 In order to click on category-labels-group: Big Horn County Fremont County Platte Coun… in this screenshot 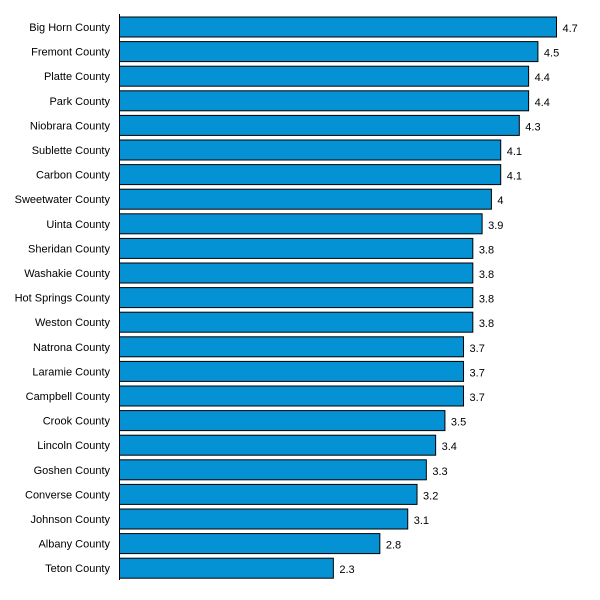, I will do `click(63, 298)`.